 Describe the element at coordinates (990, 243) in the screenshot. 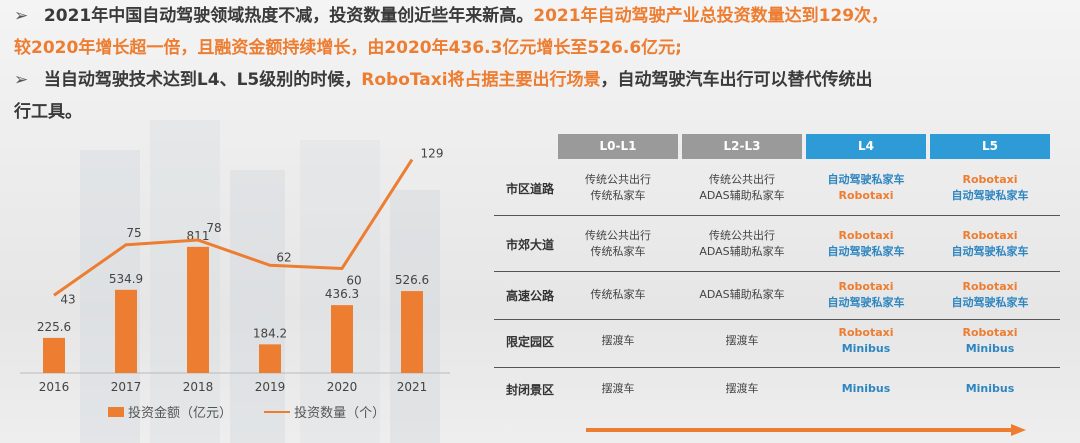

I see `cell-市郊大道-L5: Robotaxi 自动驾驶私家车` at that location.